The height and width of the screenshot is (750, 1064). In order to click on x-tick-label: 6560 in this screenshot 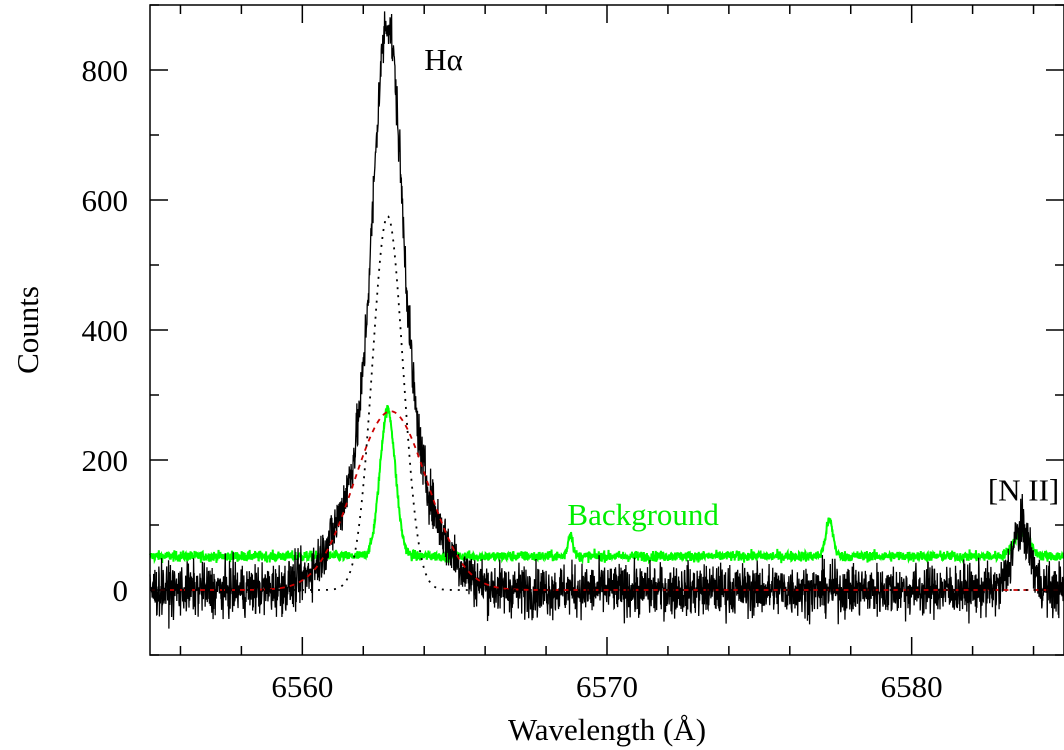, I will do `click(302, 686)`.